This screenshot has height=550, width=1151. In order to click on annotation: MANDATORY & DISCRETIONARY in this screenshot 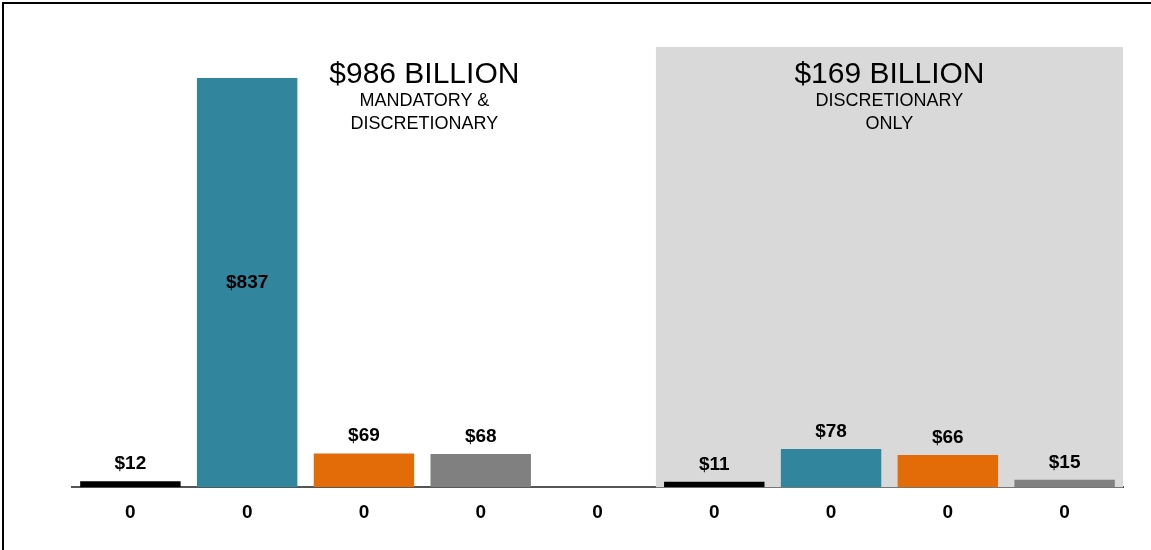, I will do `click(424, 111)`.